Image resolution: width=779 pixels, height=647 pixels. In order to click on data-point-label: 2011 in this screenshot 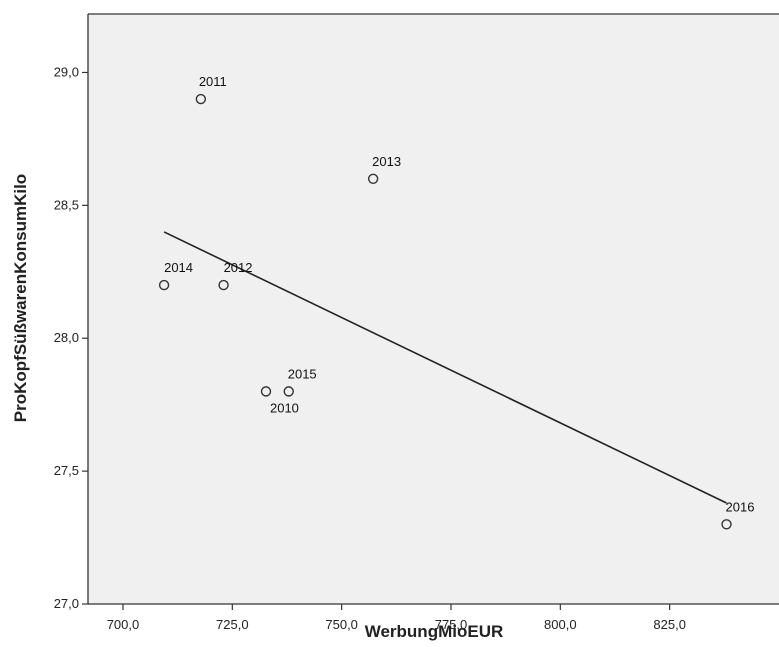, I will do `click(213, 81)`.